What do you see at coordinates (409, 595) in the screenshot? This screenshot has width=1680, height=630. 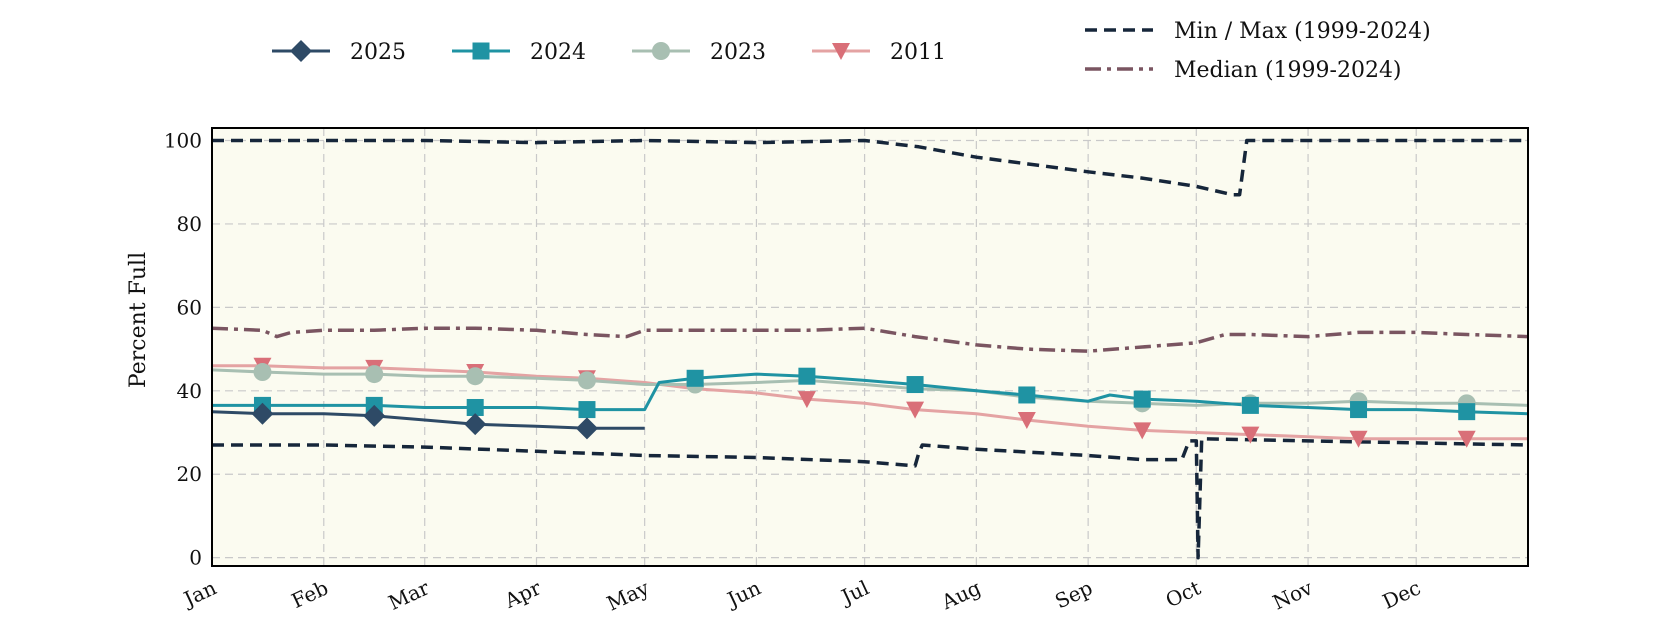 I see `x-tick-label: Mar` at bounding box center [409, 595].